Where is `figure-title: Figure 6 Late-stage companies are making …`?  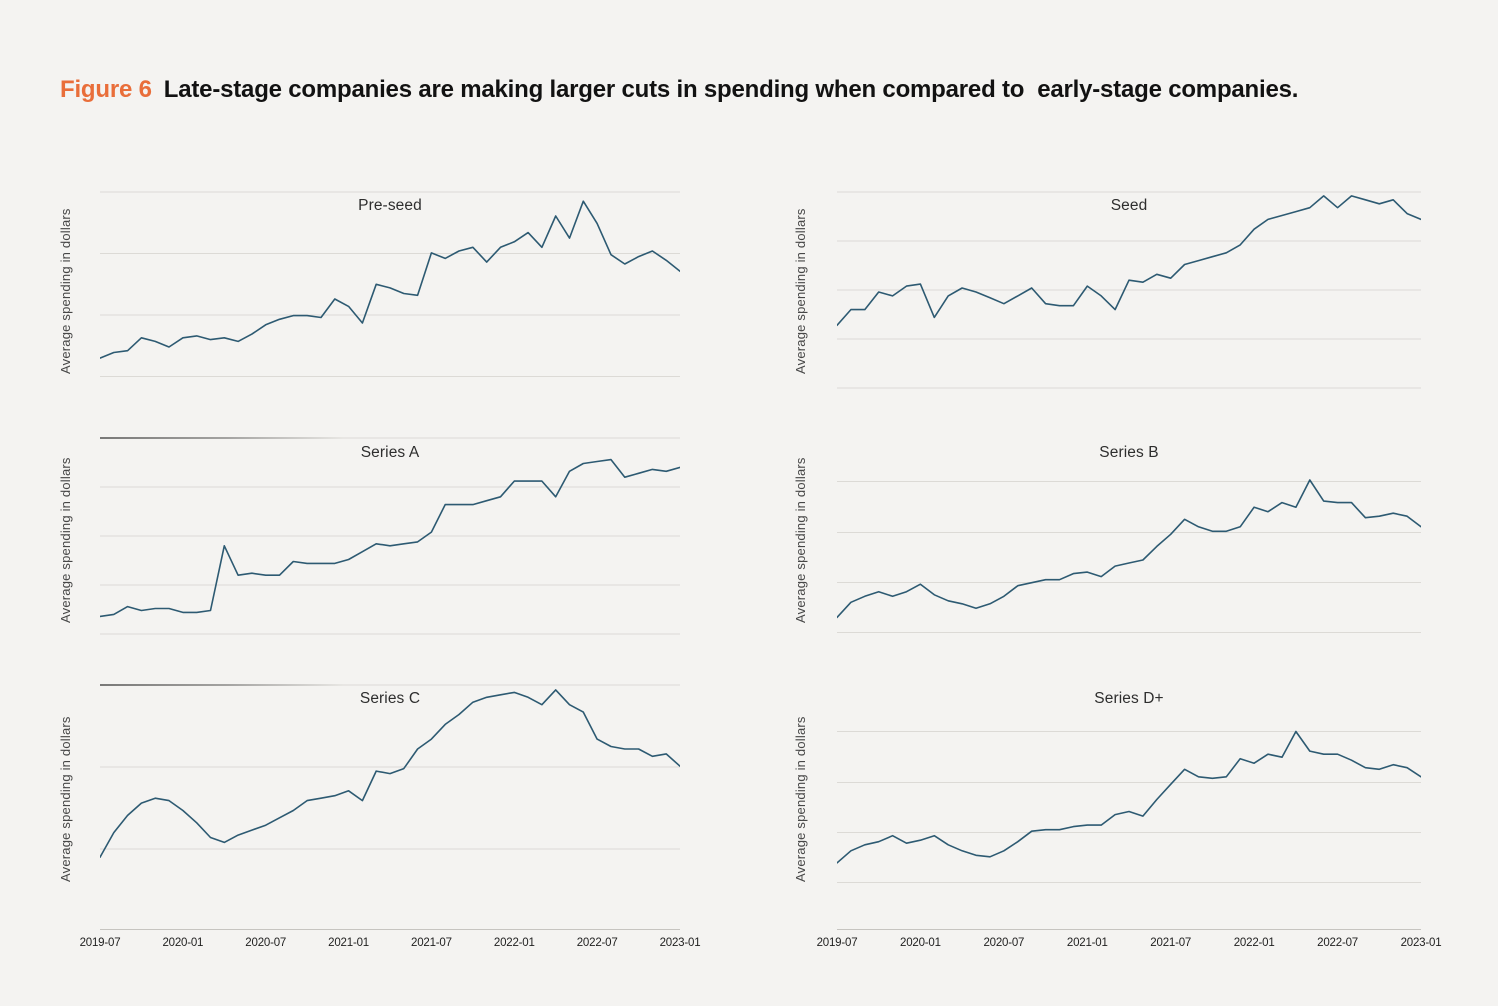
figure-title: Figure 6 Late-stage companies are making … is located at coordinates (679, 90).